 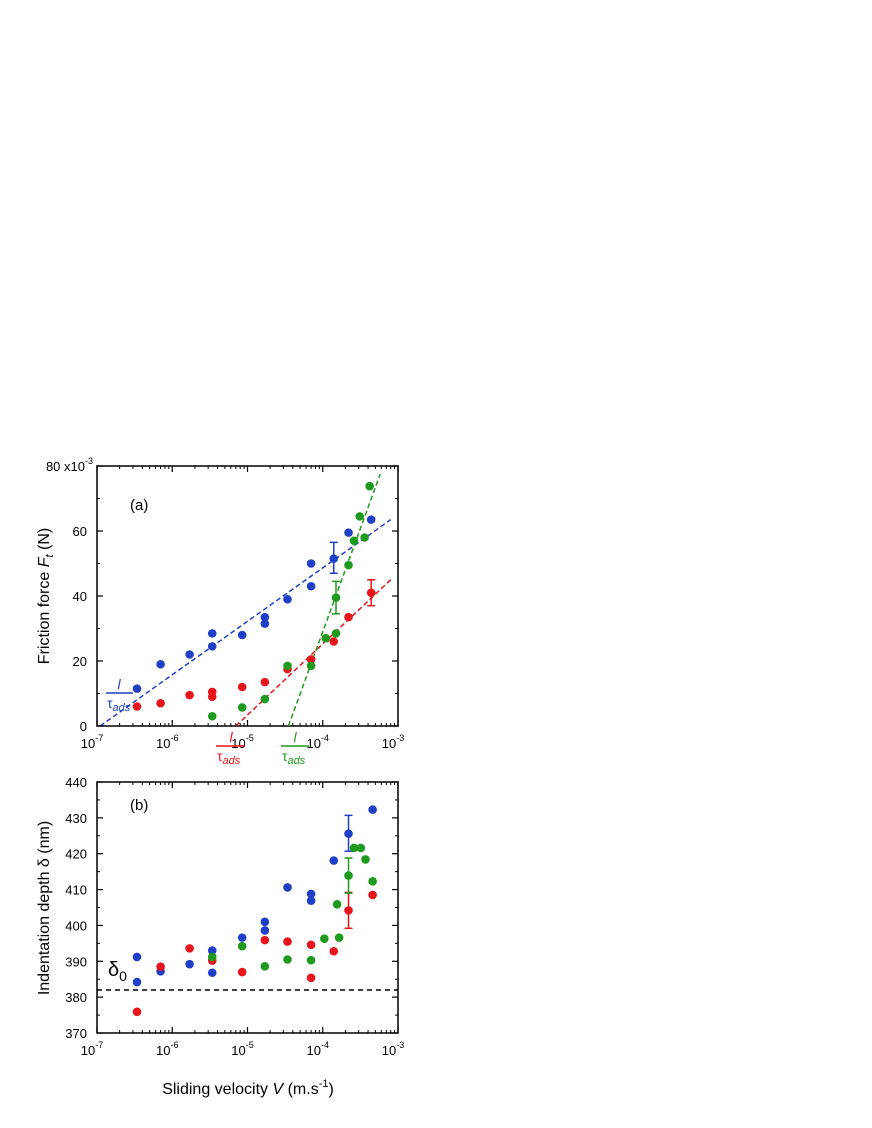 I want to click on panel-a-ticks: 10⁻⁷ 10⁻⁶ 10⁻⁵ 10⁻⁴ 10⁻³ 0 20 40 60 80 x10-3, so click(x=225, y=603).